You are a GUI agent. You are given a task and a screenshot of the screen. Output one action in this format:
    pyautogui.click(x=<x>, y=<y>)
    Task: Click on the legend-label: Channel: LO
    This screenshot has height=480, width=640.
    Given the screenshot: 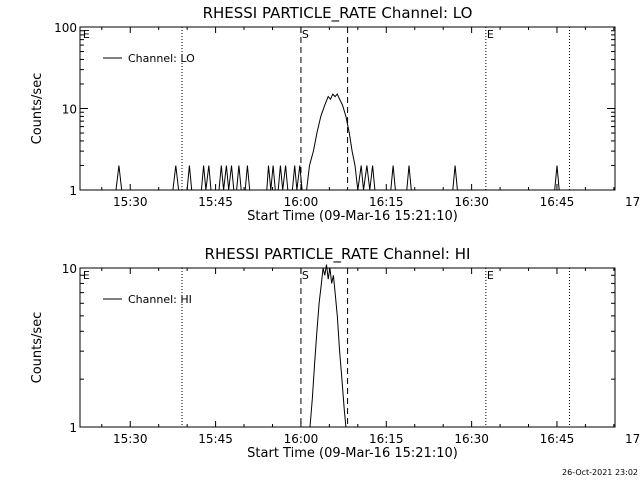 What is the action you would take?
    pyautogui.click(x=161, y=58)
    